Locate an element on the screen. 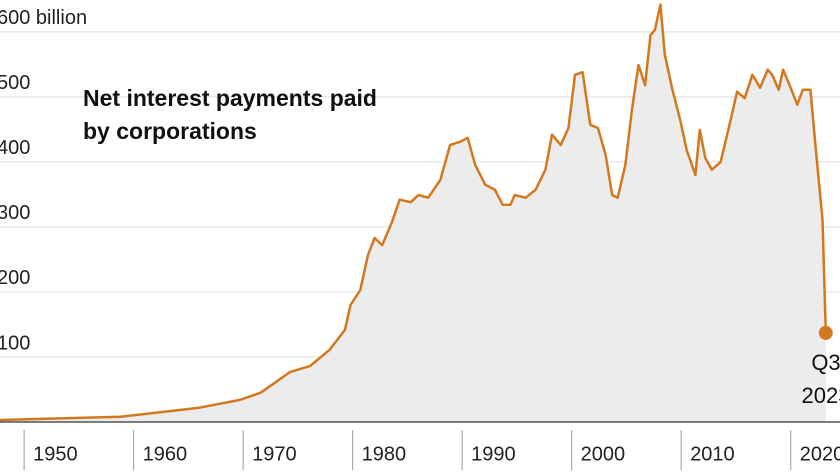  y-tick-label: 200 is located at coordinates (15, 278).